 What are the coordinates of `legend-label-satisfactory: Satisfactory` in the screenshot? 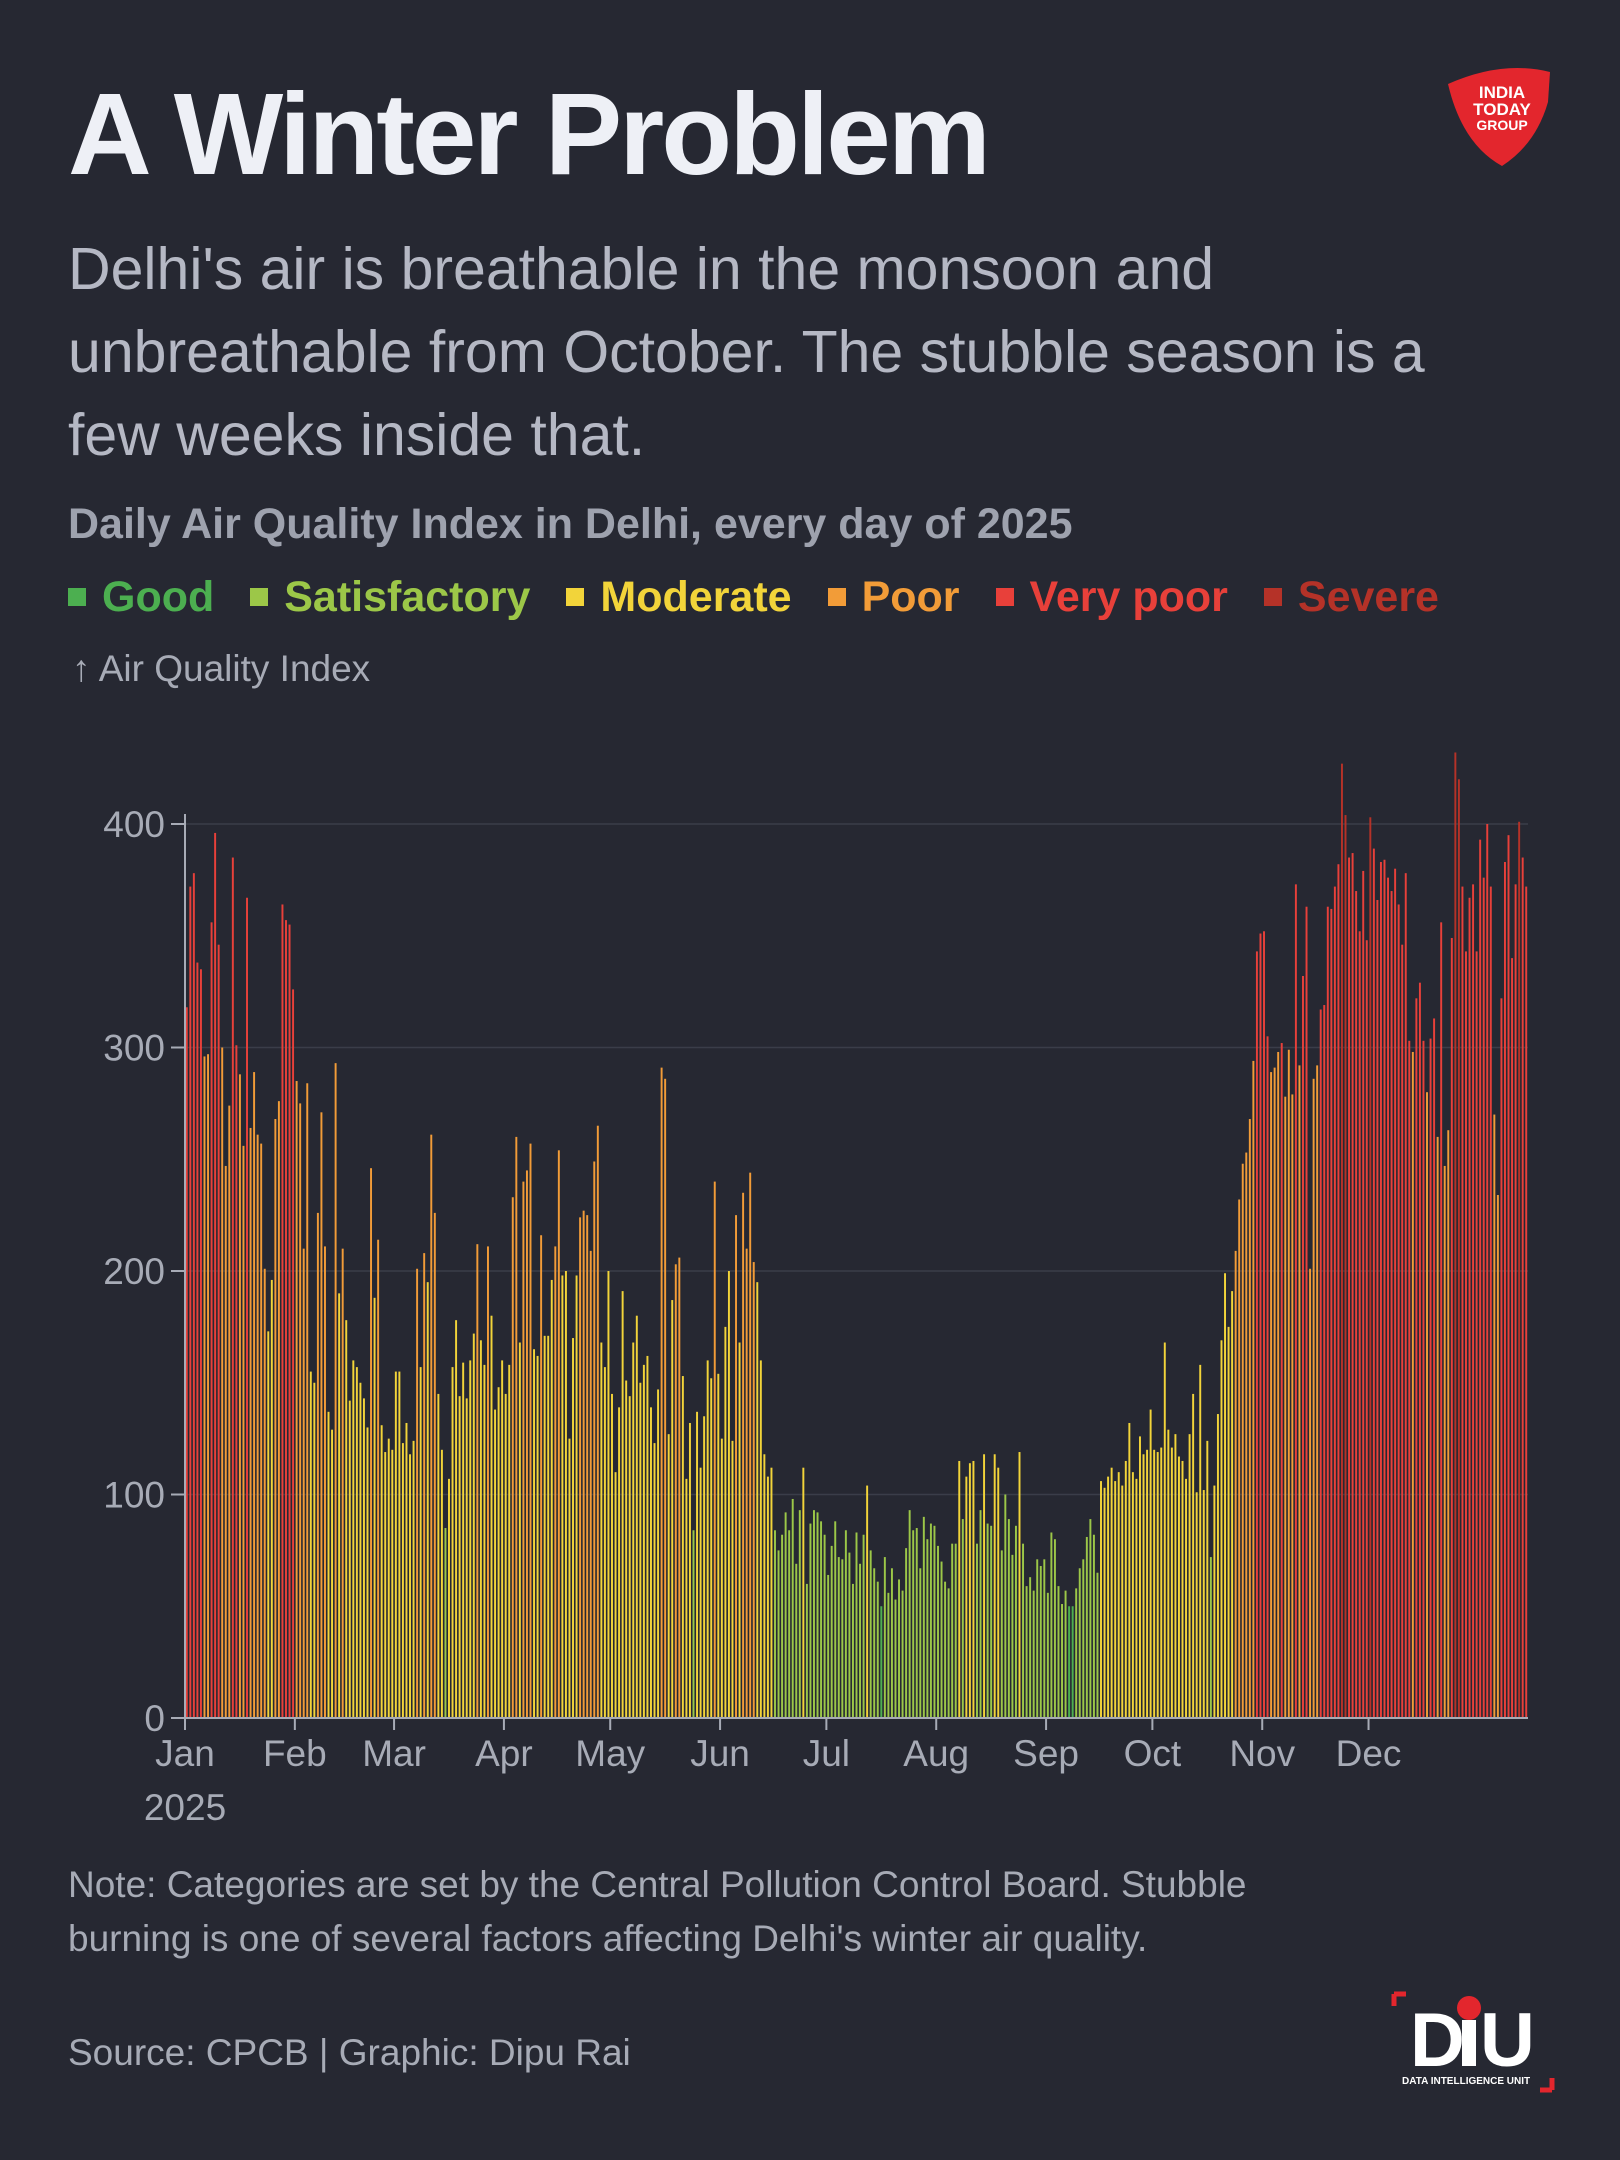 It's located at (407, 596).